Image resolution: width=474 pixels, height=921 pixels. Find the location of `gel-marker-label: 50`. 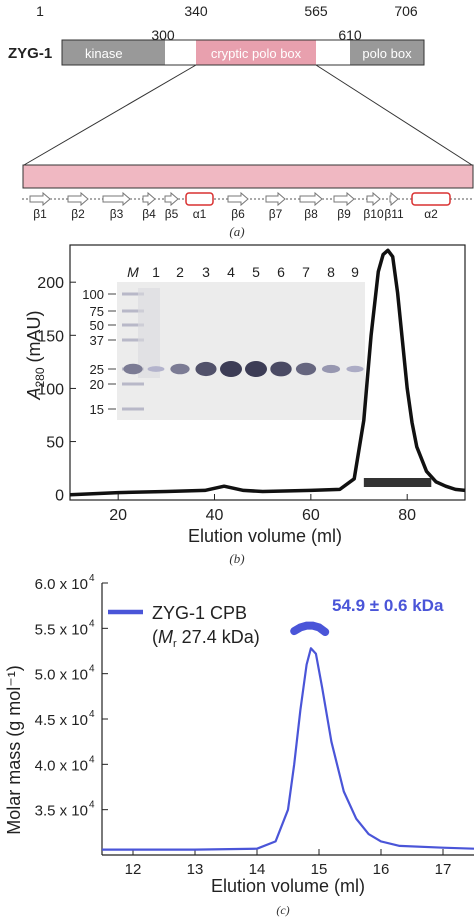

gel-marker-label: 50 is located at coordinates (97, 325).